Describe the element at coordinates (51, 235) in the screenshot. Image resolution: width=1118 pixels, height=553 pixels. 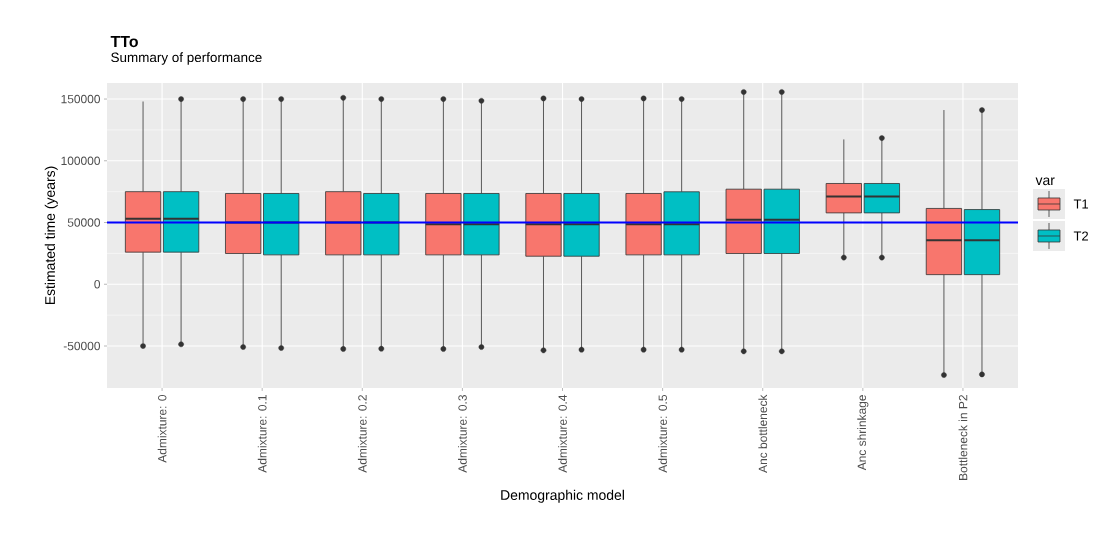
I see `y-axis-title: Estimated time (years)` at that location.